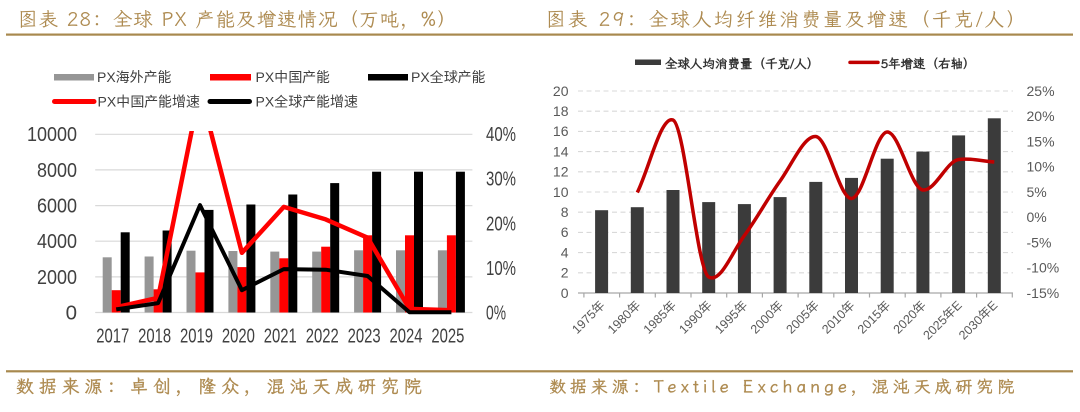 Image resolution: width=1080 pixels, height=412 pixels. What do you see at coordinates (134, 77) in the screenshot?
I see `svg-text: PX海外产能` at bounding box center [134, 77].